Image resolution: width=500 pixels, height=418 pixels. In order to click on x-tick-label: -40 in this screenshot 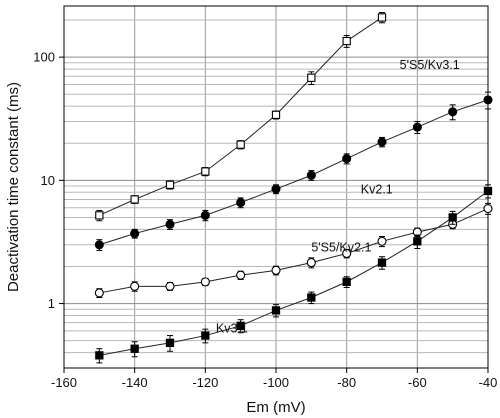, I will do `click(488, 382)`.